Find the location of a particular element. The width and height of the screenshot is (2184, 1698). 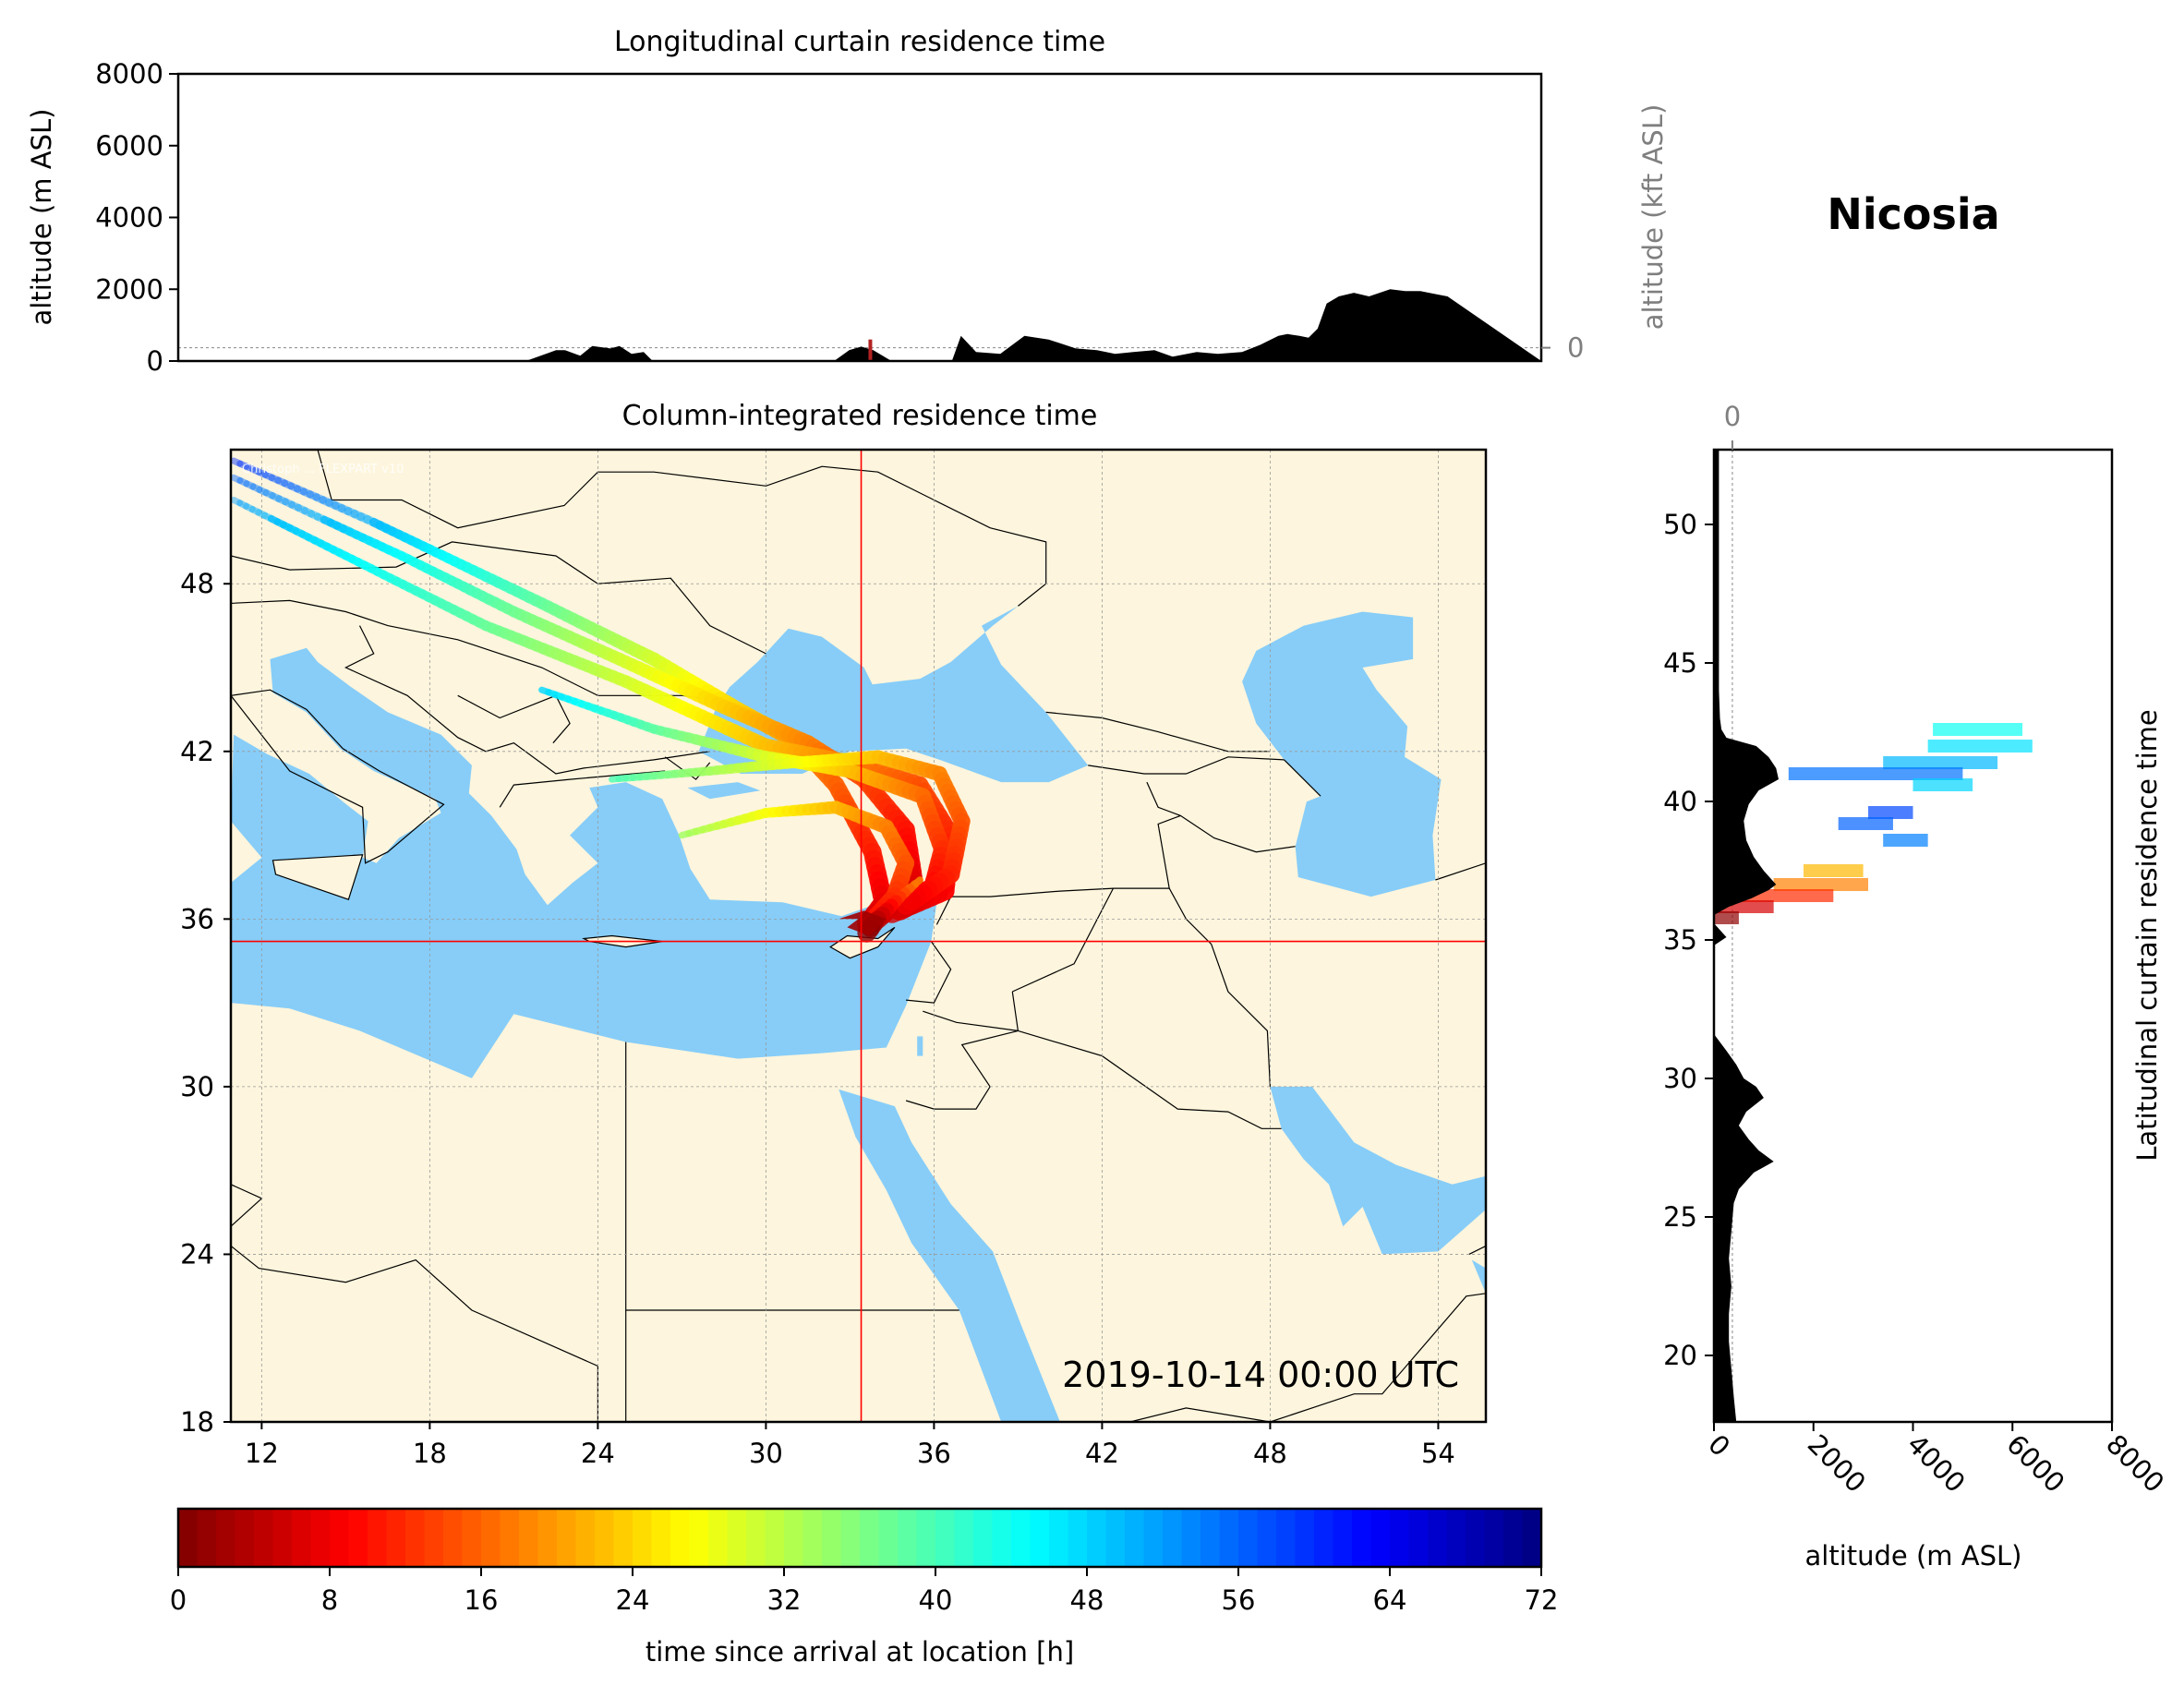

map-ytick-label: 30 is located at coordinates (197, 1086).